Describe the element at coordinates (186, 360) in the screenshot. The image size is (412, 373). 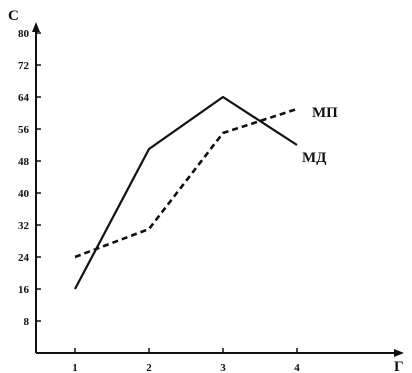
I see `x-ticks: 1 2 3 4` at that location.